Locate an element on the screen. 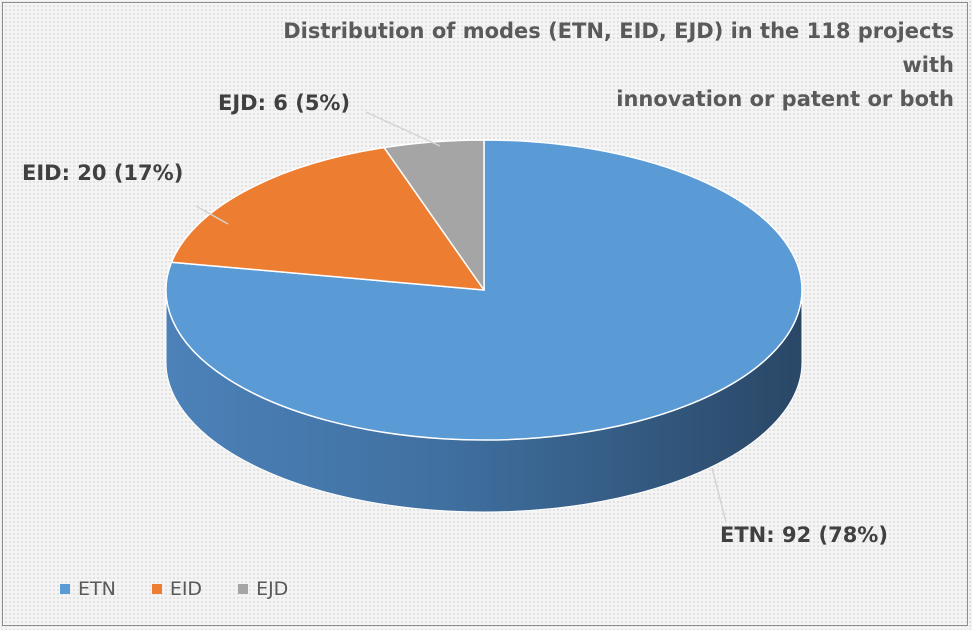  legend-item-eid: EID is located at coordinates (177, 589).